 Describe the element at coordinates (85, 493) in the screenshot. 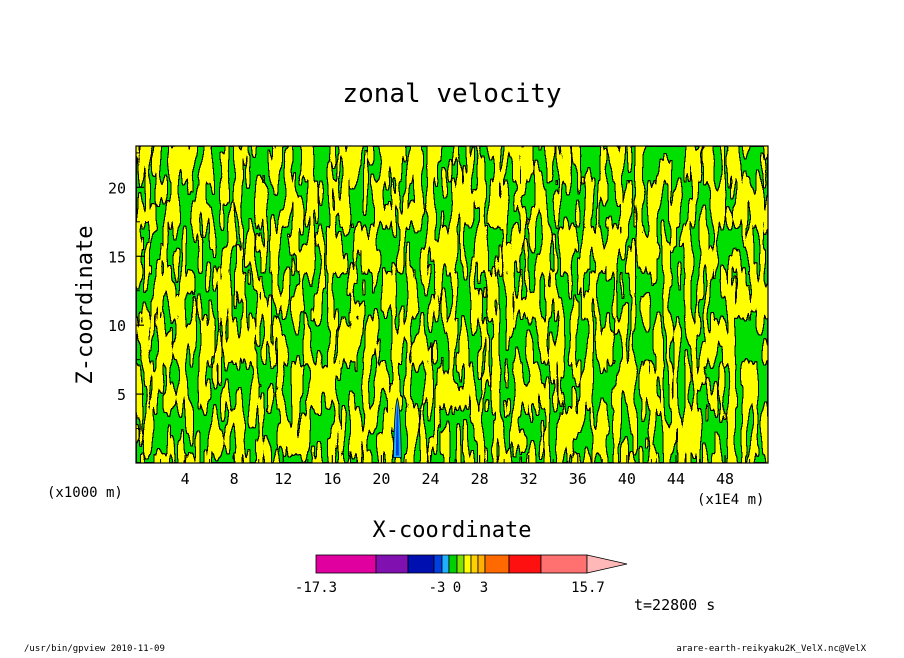

I see `x-unit-left: (x1000 m)` at that location.